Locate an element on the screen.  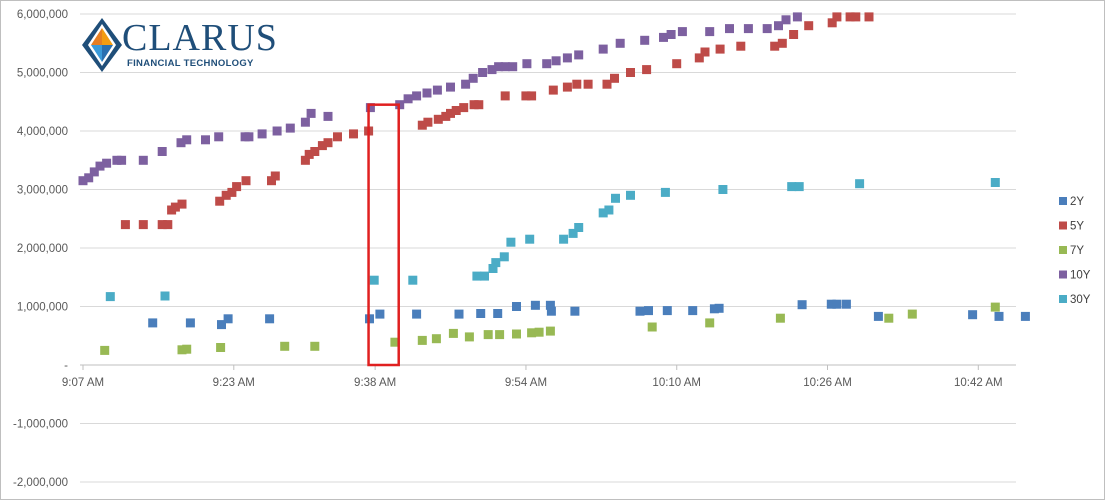
legend-label-7y: 7Y is located at coordinates (1077, 251).